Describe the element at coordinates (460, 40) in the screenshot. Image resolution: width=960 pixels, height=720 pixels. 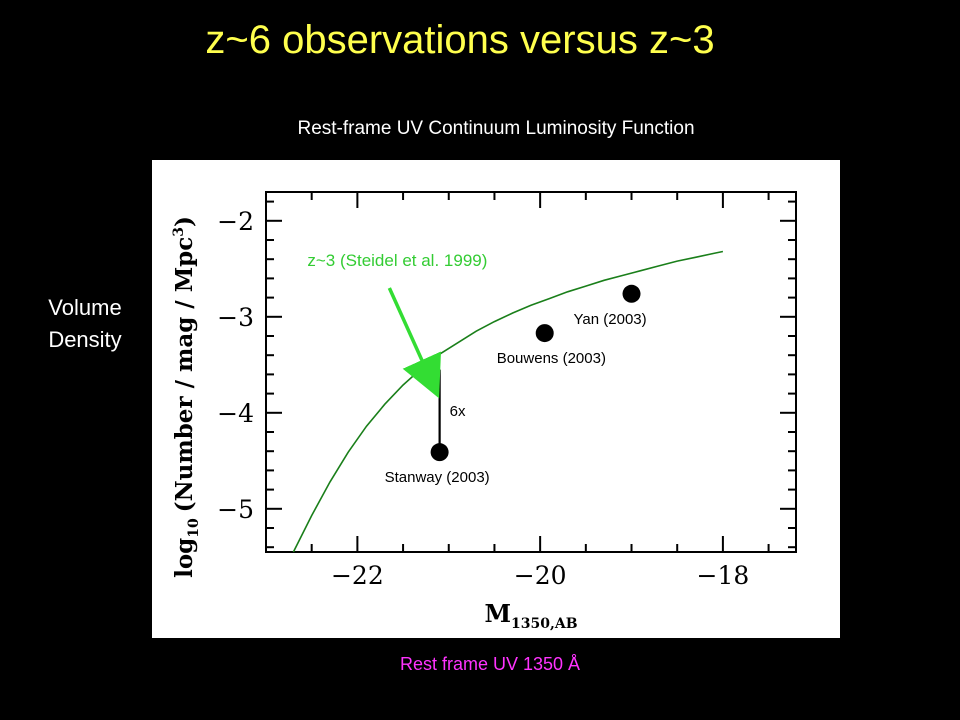
I see `slide-title: z~6 observations versus z~3` at that location.